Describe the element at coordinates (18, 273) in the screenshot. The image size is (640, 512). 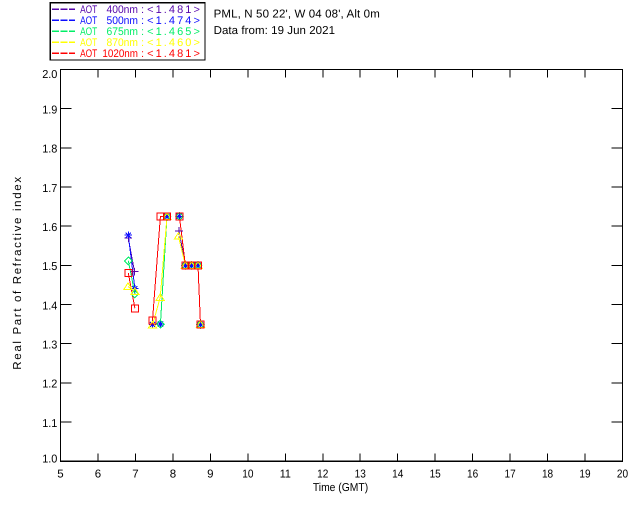
I see `svg-text: Real Part of Refractive index` at that location.